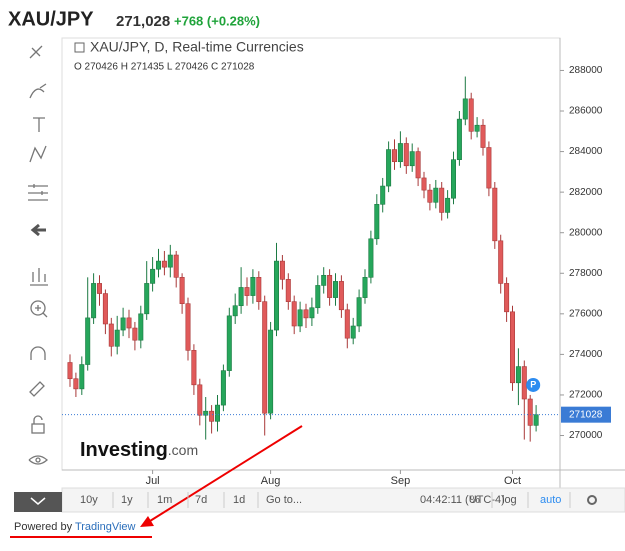 Image resolution: width=625 pixels, height=551 pixels. Describe the element at coordinates (586, 435) in the screenshot. I see `y-tick-label: 270000` at that location.